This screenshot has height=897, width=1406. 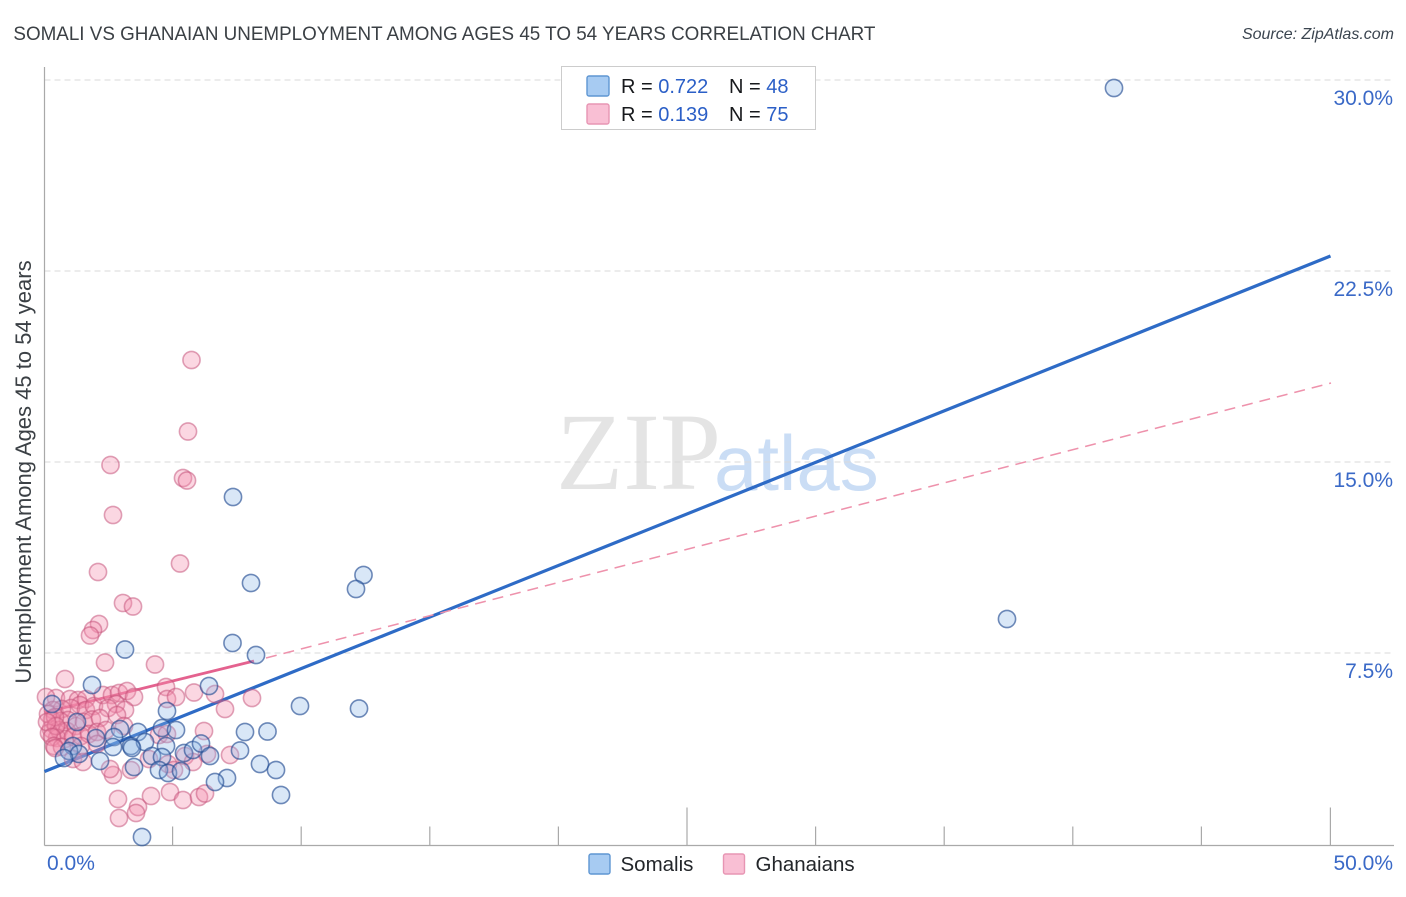 I want to click on svg-text: R = 0.722, so click(x=664, y=87).